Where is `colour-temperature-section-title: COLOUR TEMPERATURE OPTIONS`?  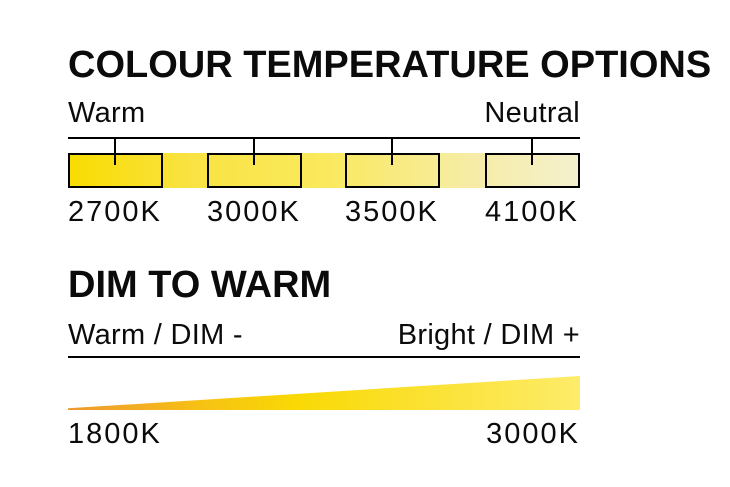
colour-temperature-section-title: COLOUR TEMPERATURE OPTIONS is located at coordinates (390, 65).